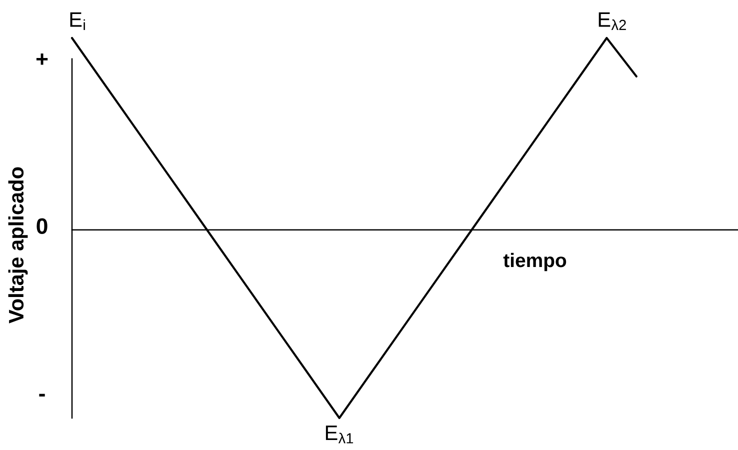 Image resolution: width=738 pixels, height=450 pixels. Describe the element at coordinates (18, 245) in the screenshot. I see `y-axis-title: Voltaje aplicado` at that location.